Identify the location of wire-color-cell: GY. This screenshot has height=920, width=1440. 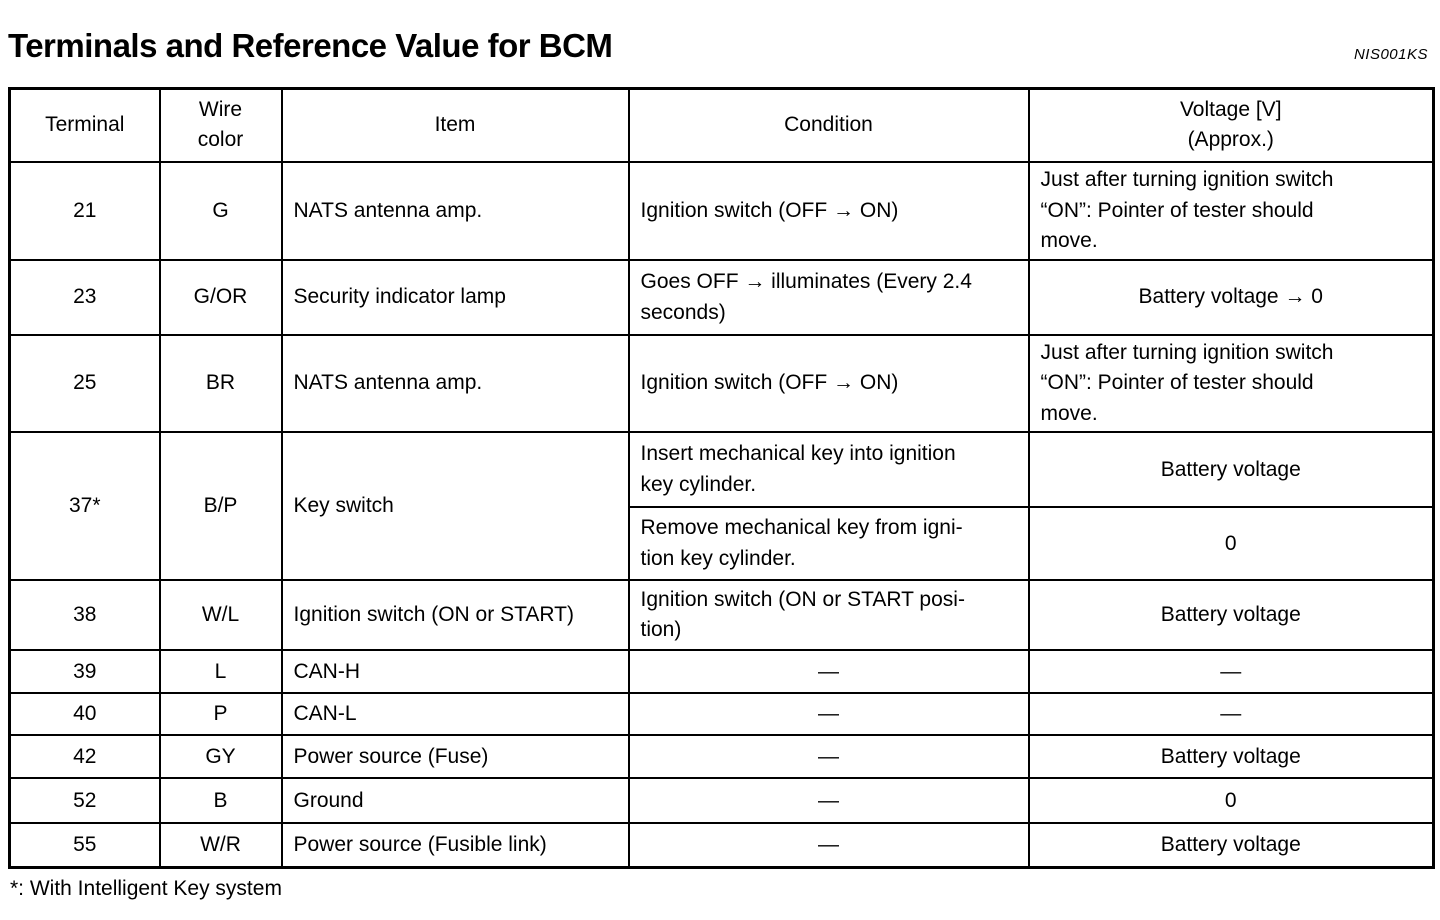
(220, 757).